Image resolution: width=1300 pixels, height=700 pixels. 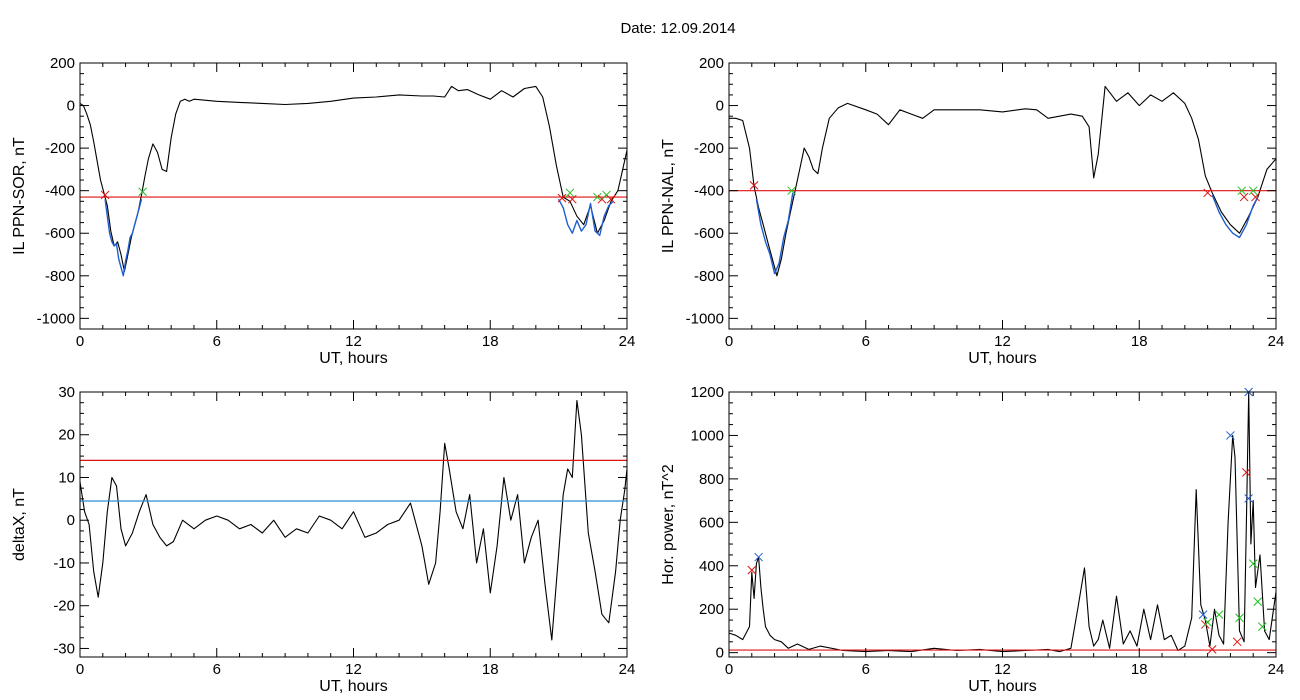 What do you see at coordinates (709, 276) in the screenshot?
I see `y-tick-label: -800` at bounding box center [709, 276].